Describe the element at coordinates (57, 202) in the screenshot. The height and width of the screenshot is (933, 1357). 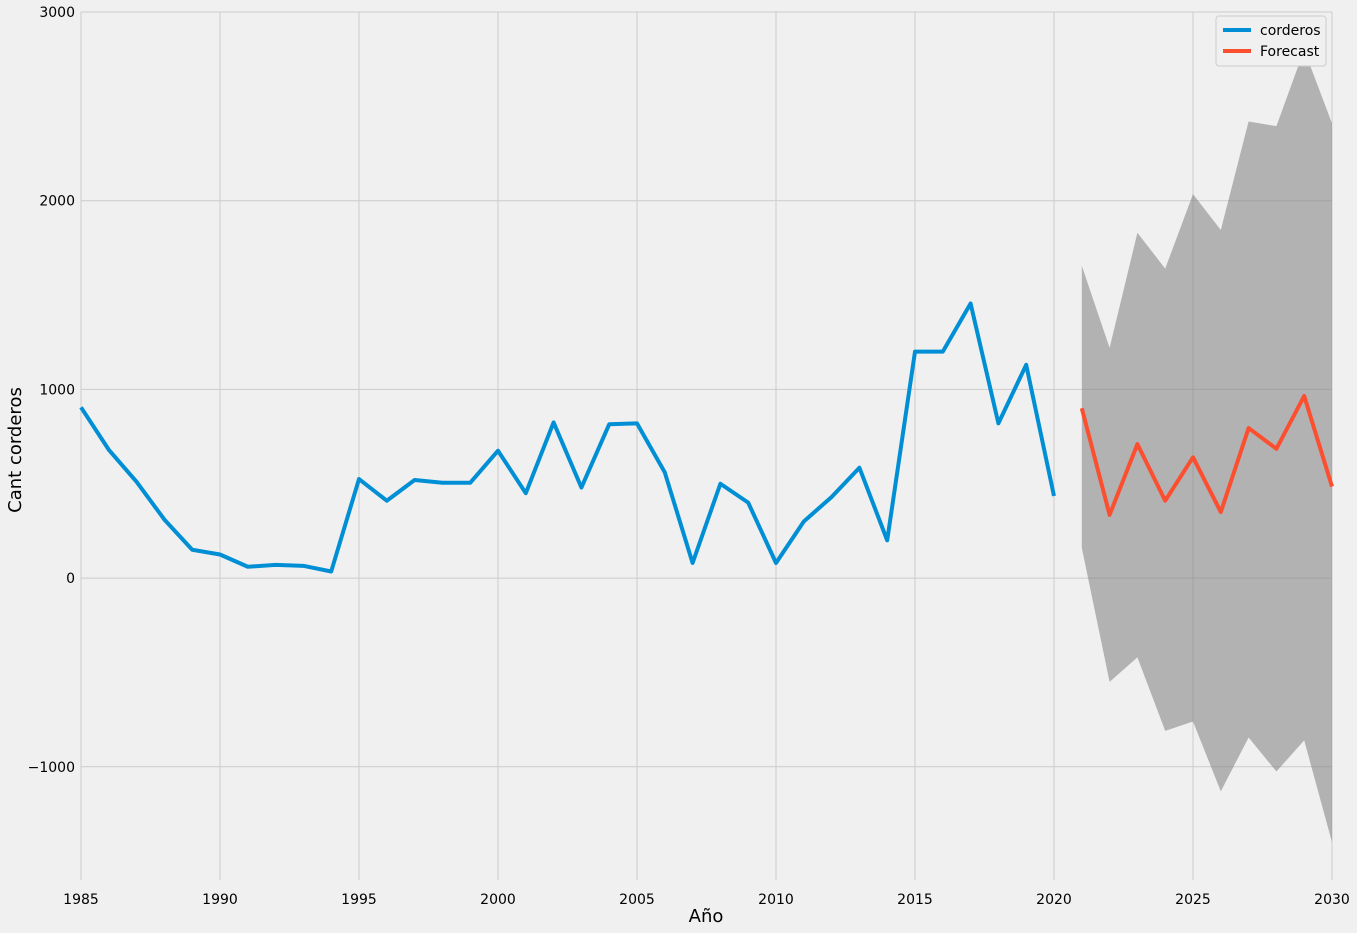
I see `y-tick-label: 2000` at that location.